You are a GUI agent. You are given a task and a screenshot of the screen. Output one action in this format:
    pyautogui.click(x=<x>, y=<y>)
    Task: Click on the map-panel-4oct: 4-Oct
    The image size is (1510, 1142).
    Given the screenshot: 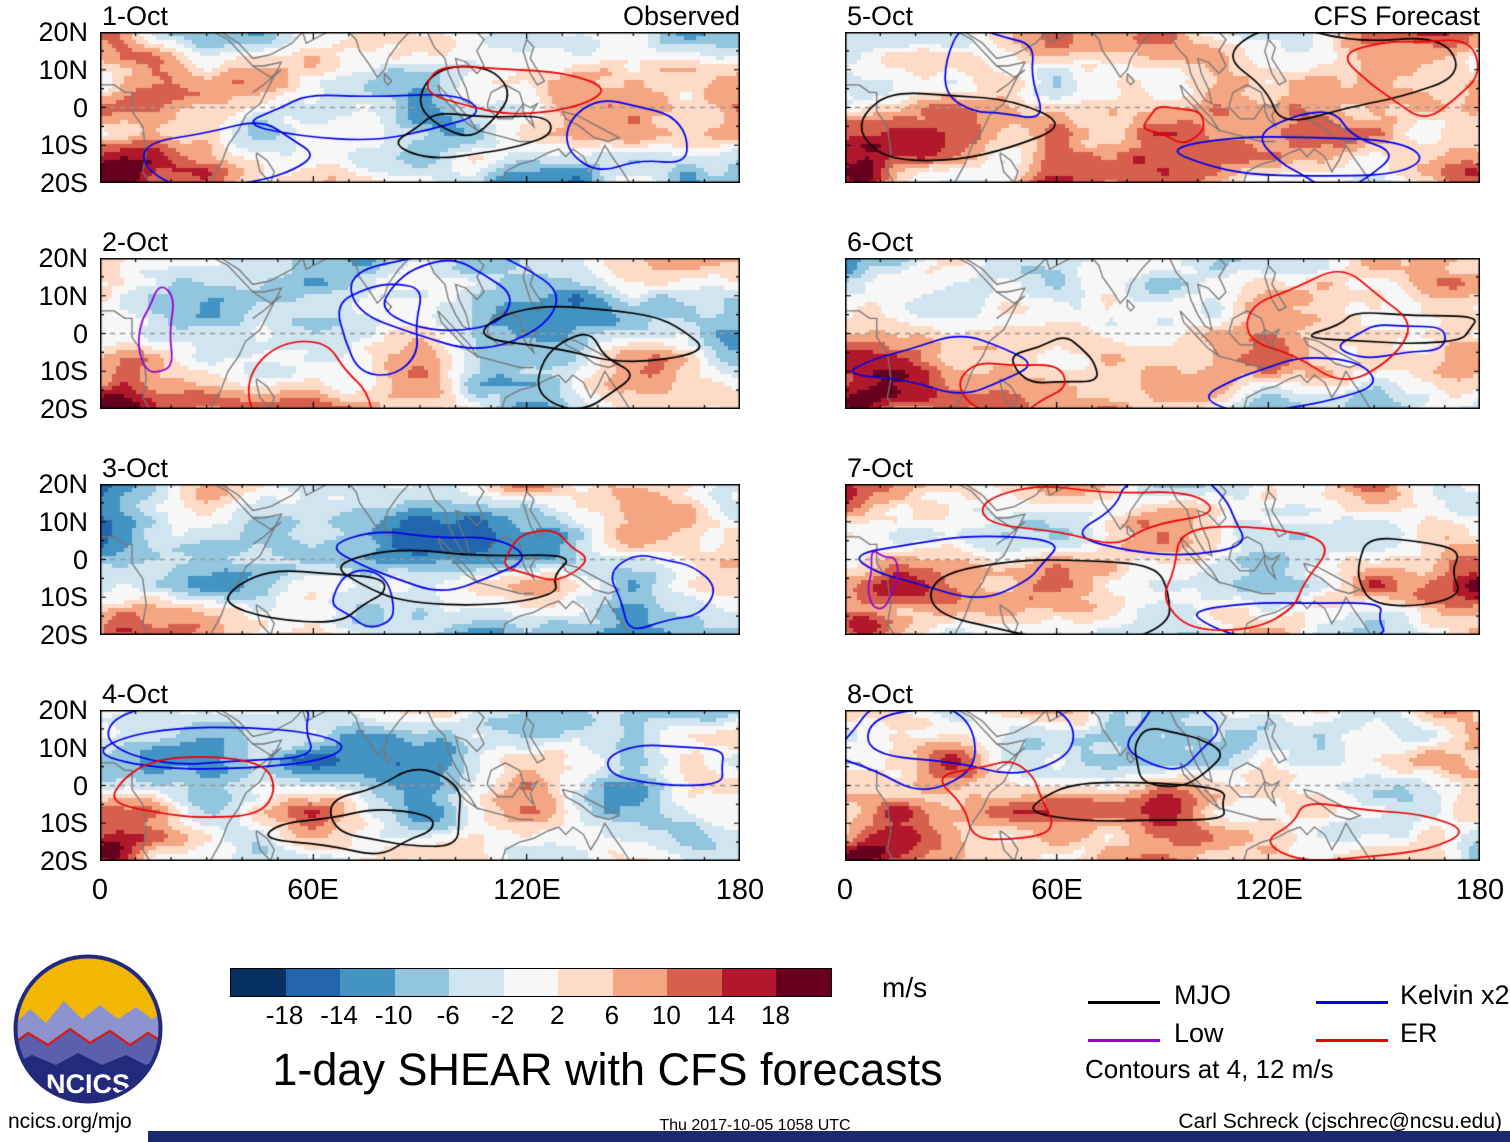 What is the action you would take?
    pyautogui.click(x=420, y=770)
    